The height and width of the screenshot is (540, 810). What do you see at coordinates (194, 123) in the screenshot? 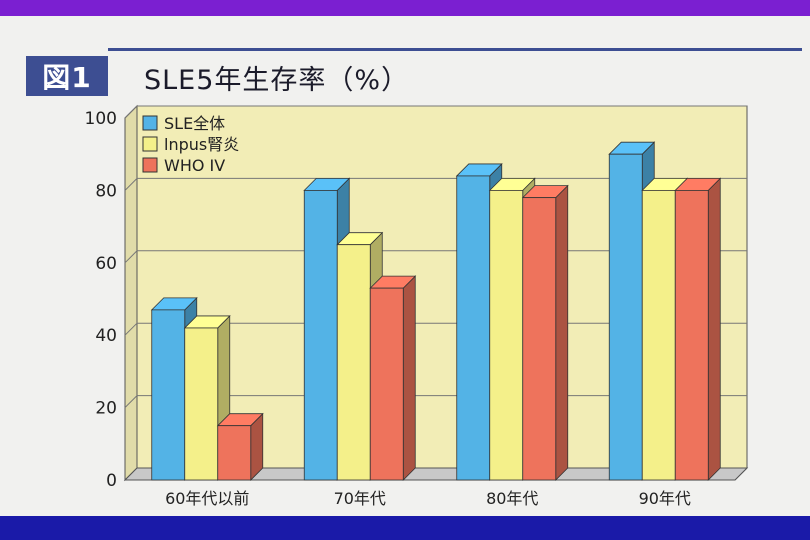
I see `legend-label: SLE全体` at bounding box center [194, 123].